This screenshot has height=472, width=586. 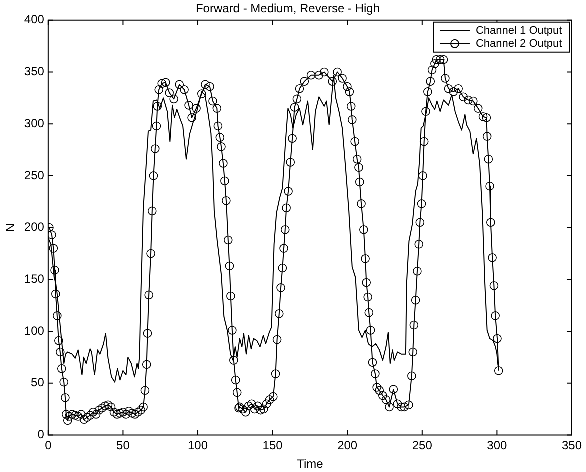 I want to click on x-tick-label: 150, so click(x=273, y=445).